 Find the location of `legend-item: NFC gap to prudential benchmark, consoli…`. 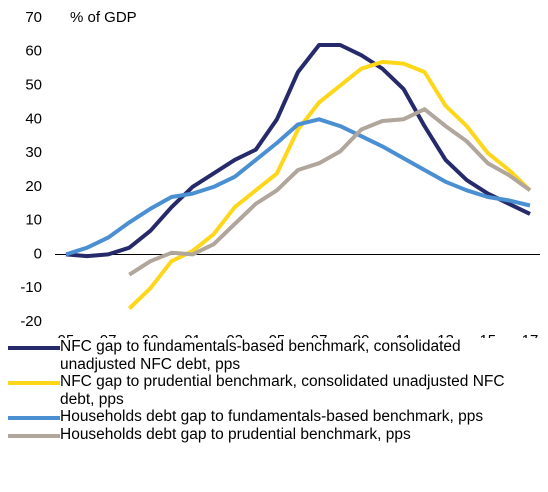

legend-item: NFC gap to prudential benchmark, consoli… is located at coordinates (270, 390).